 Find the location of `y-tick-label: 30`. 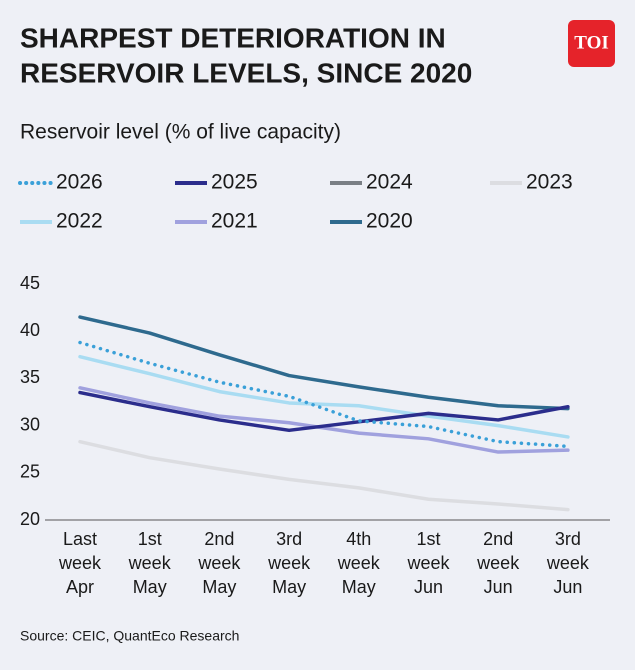

y-tick-label: 30 is located at coordinates (30, 424).